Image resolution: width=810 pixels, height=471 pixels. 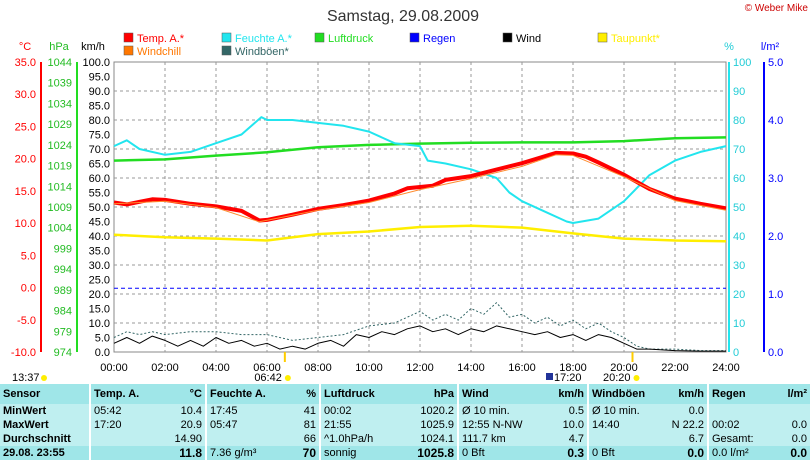 What do you see at coordinates (165, 368) in the screenshot?
I see `time-tick-label: 02:00` at bounding box center [165, 368].